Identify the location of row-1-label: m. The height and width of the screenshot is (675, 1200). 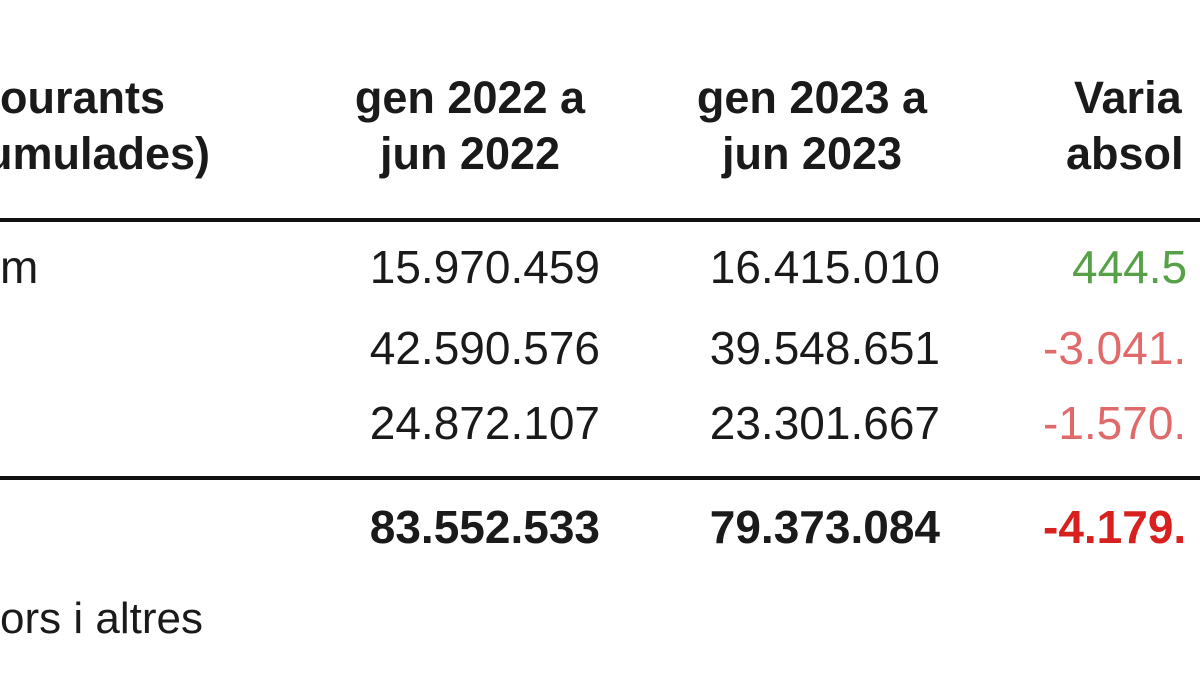
(19, 267).